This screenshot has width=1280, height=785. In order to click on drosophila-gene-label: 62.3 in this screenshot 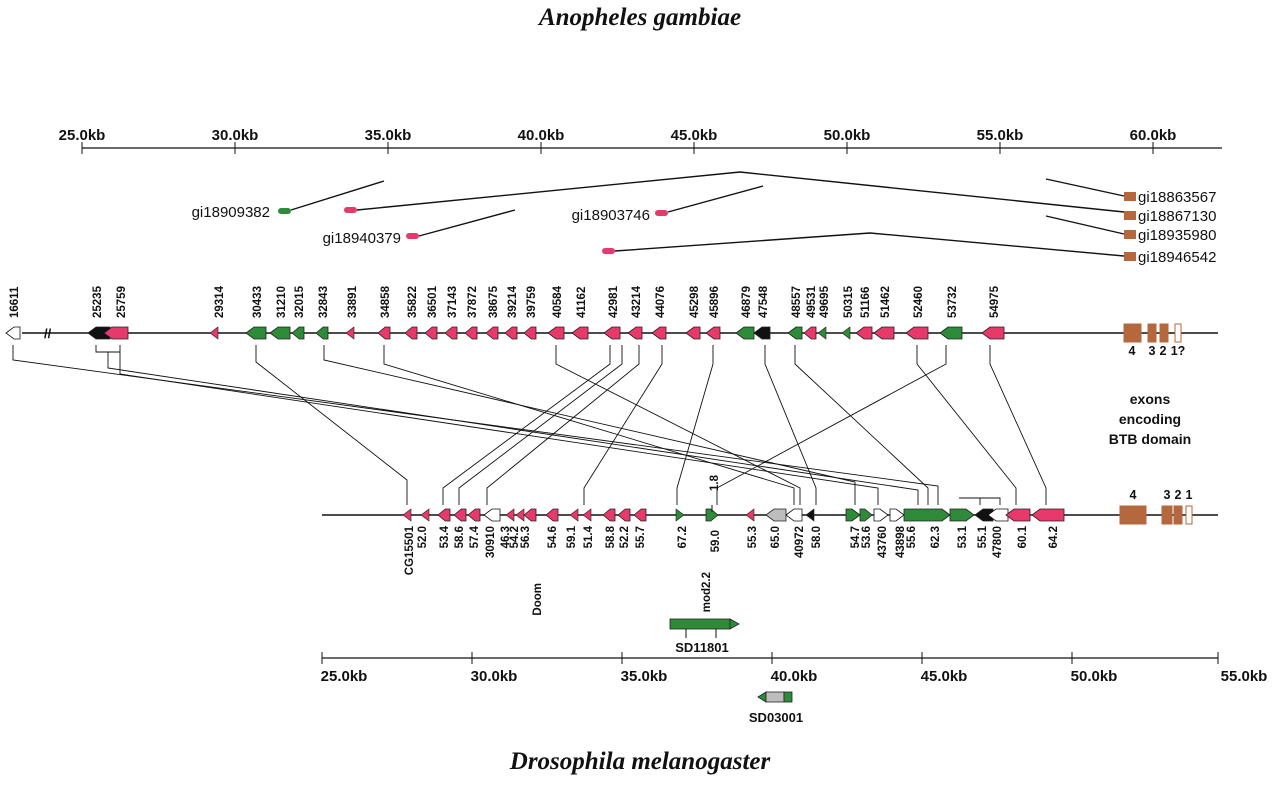, I will do `click(936, 537)`.